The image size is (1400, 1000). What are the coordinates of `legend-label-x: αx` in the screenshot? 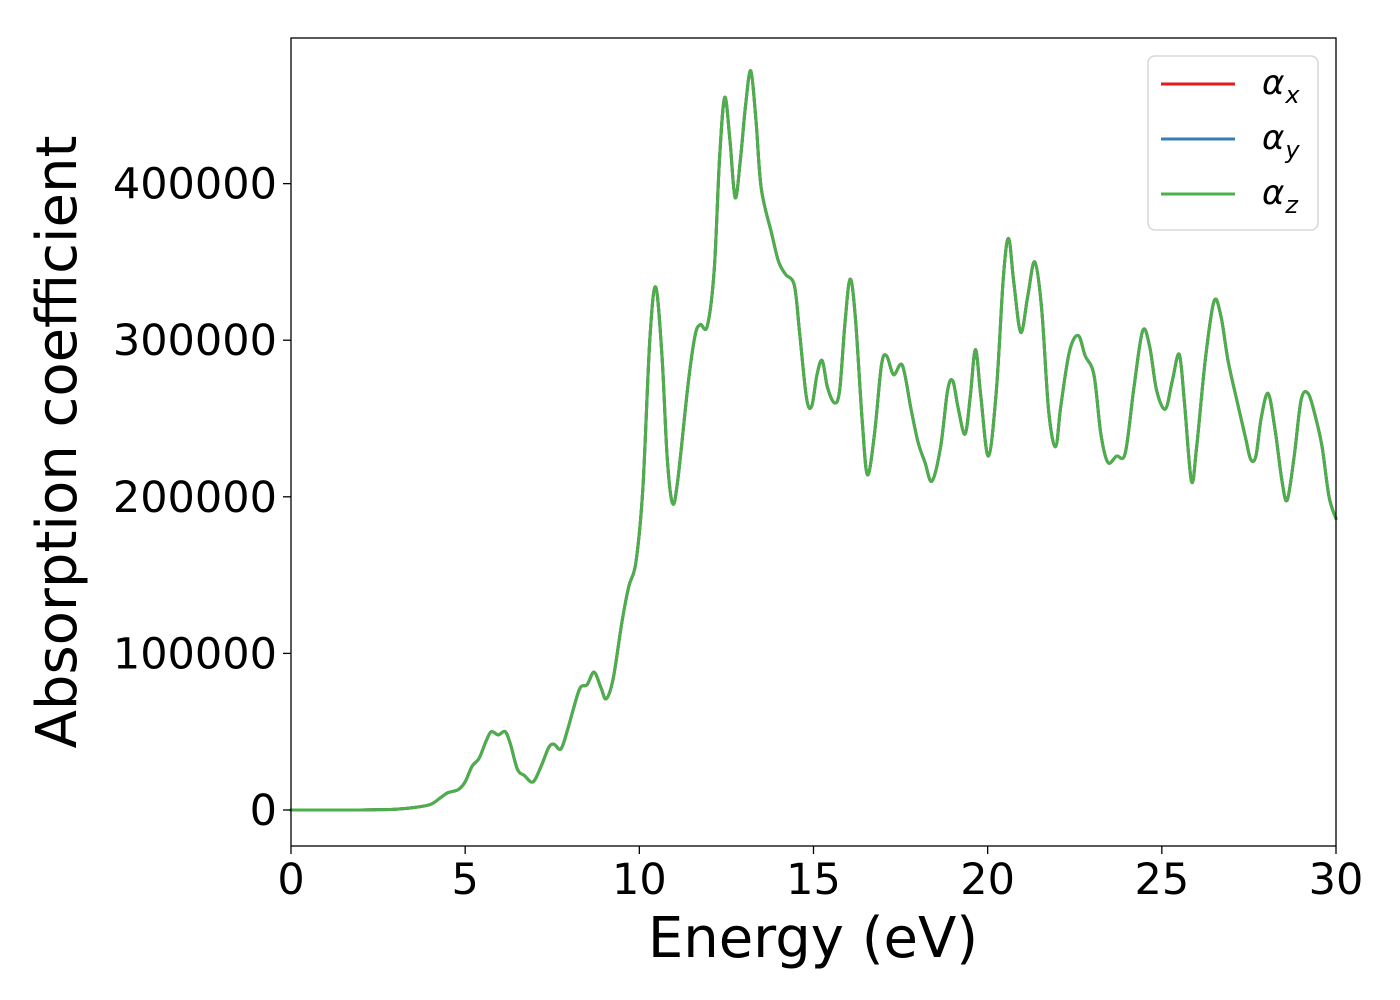 It's located at (1281, 86).